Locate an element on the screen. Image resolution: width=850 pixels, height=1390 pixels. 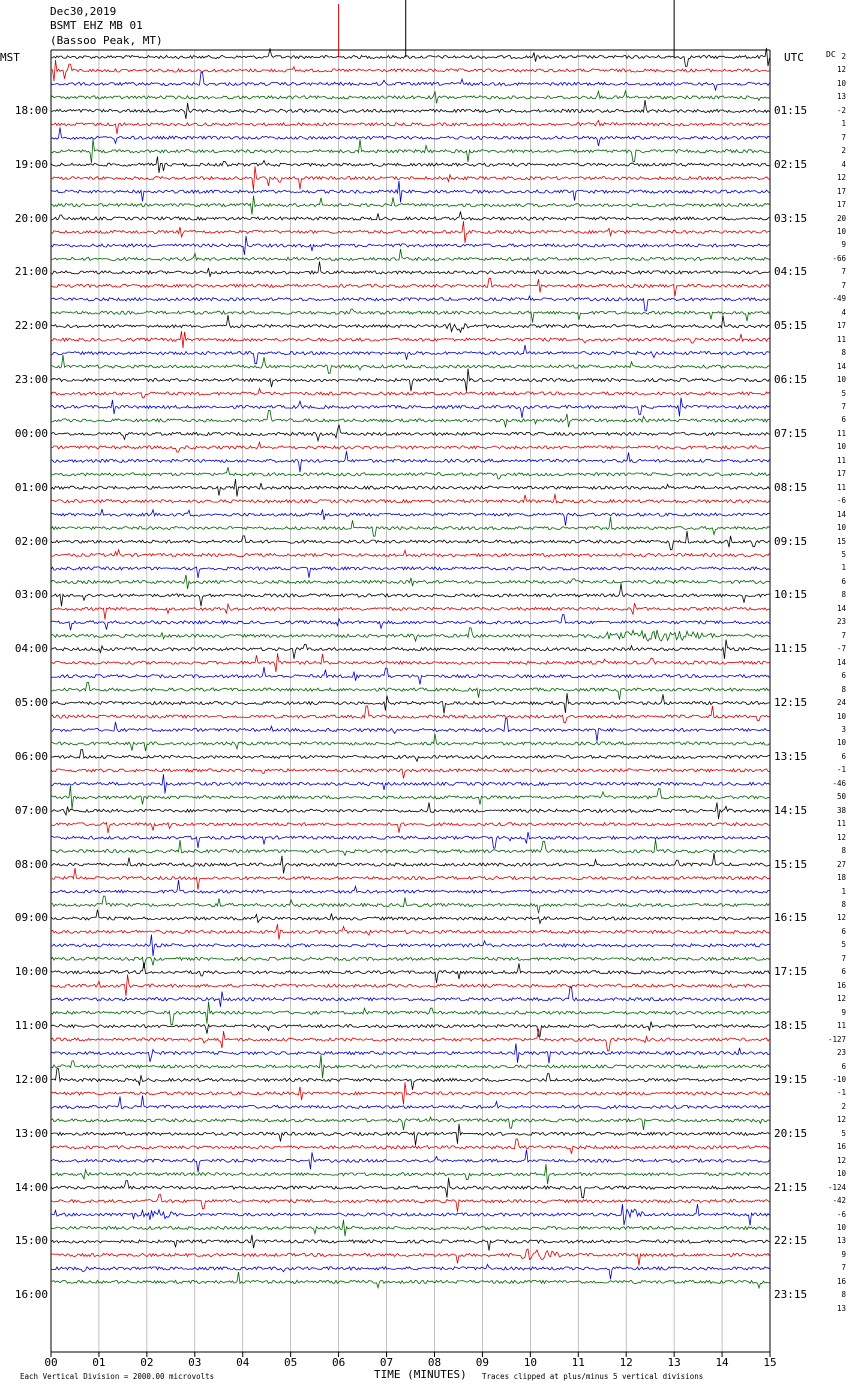
dc-offset-value: 5 is located at coordinates (843, 945).